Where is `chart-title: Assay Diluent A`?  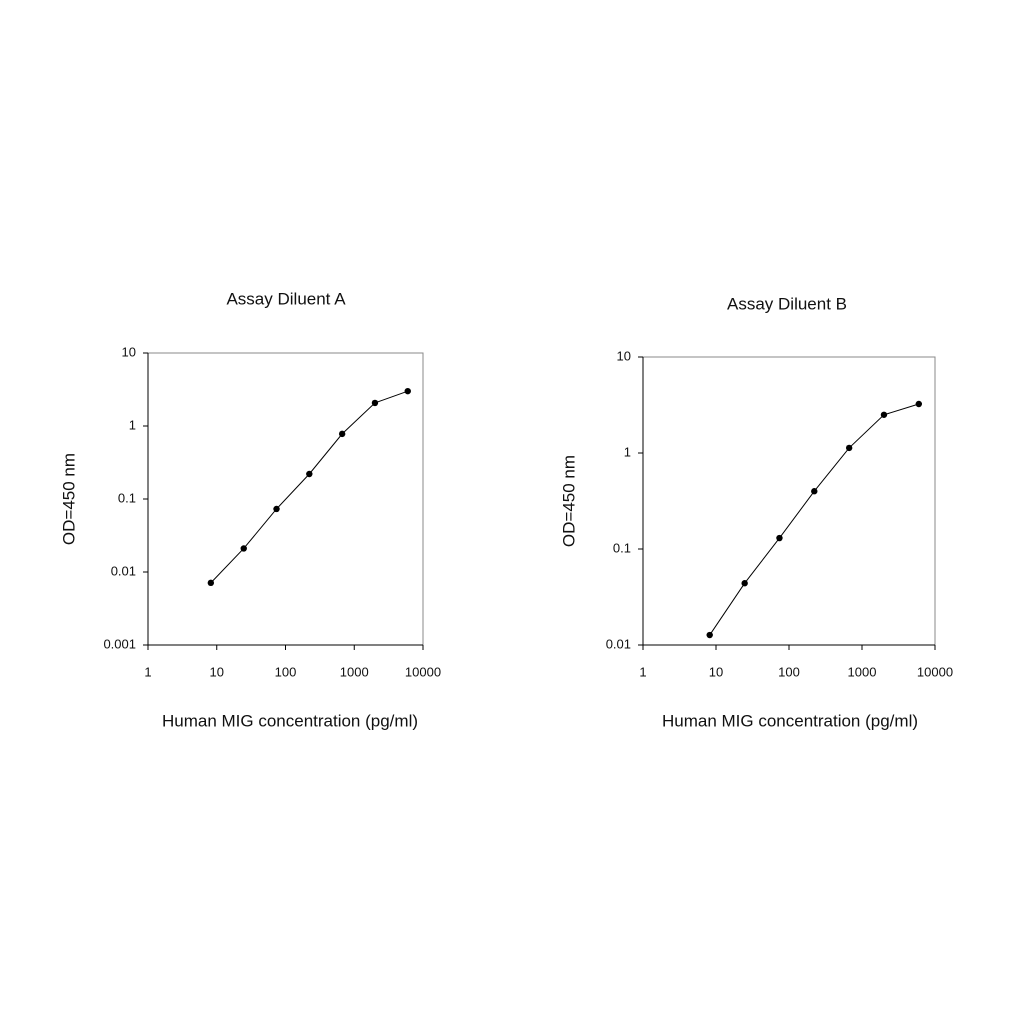 chart-title: Assay Diluent A is located at coordinates (286, 298).